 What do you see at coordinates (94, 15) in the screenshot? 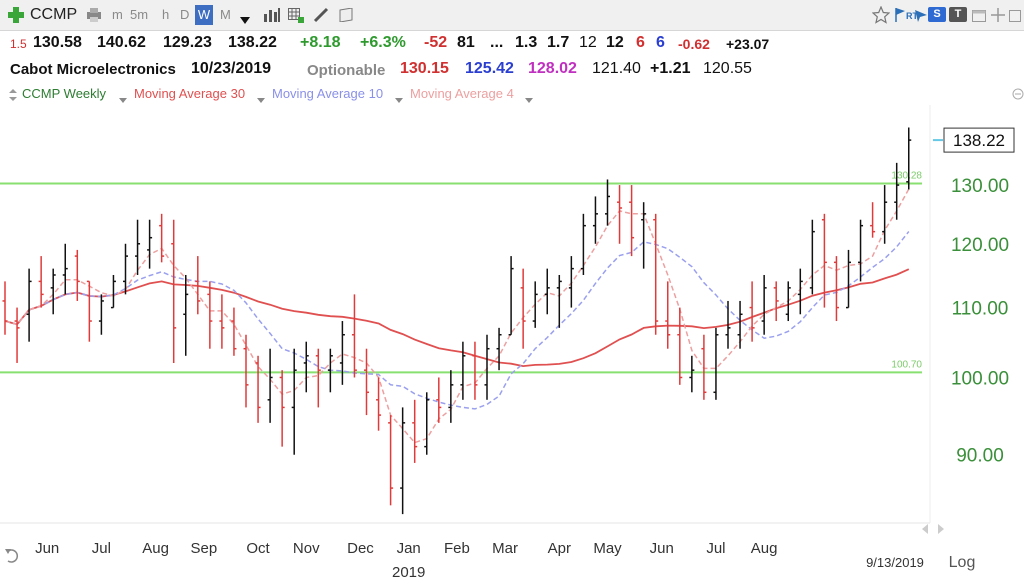
I see `print-icon` at bounding box center [94, 15].